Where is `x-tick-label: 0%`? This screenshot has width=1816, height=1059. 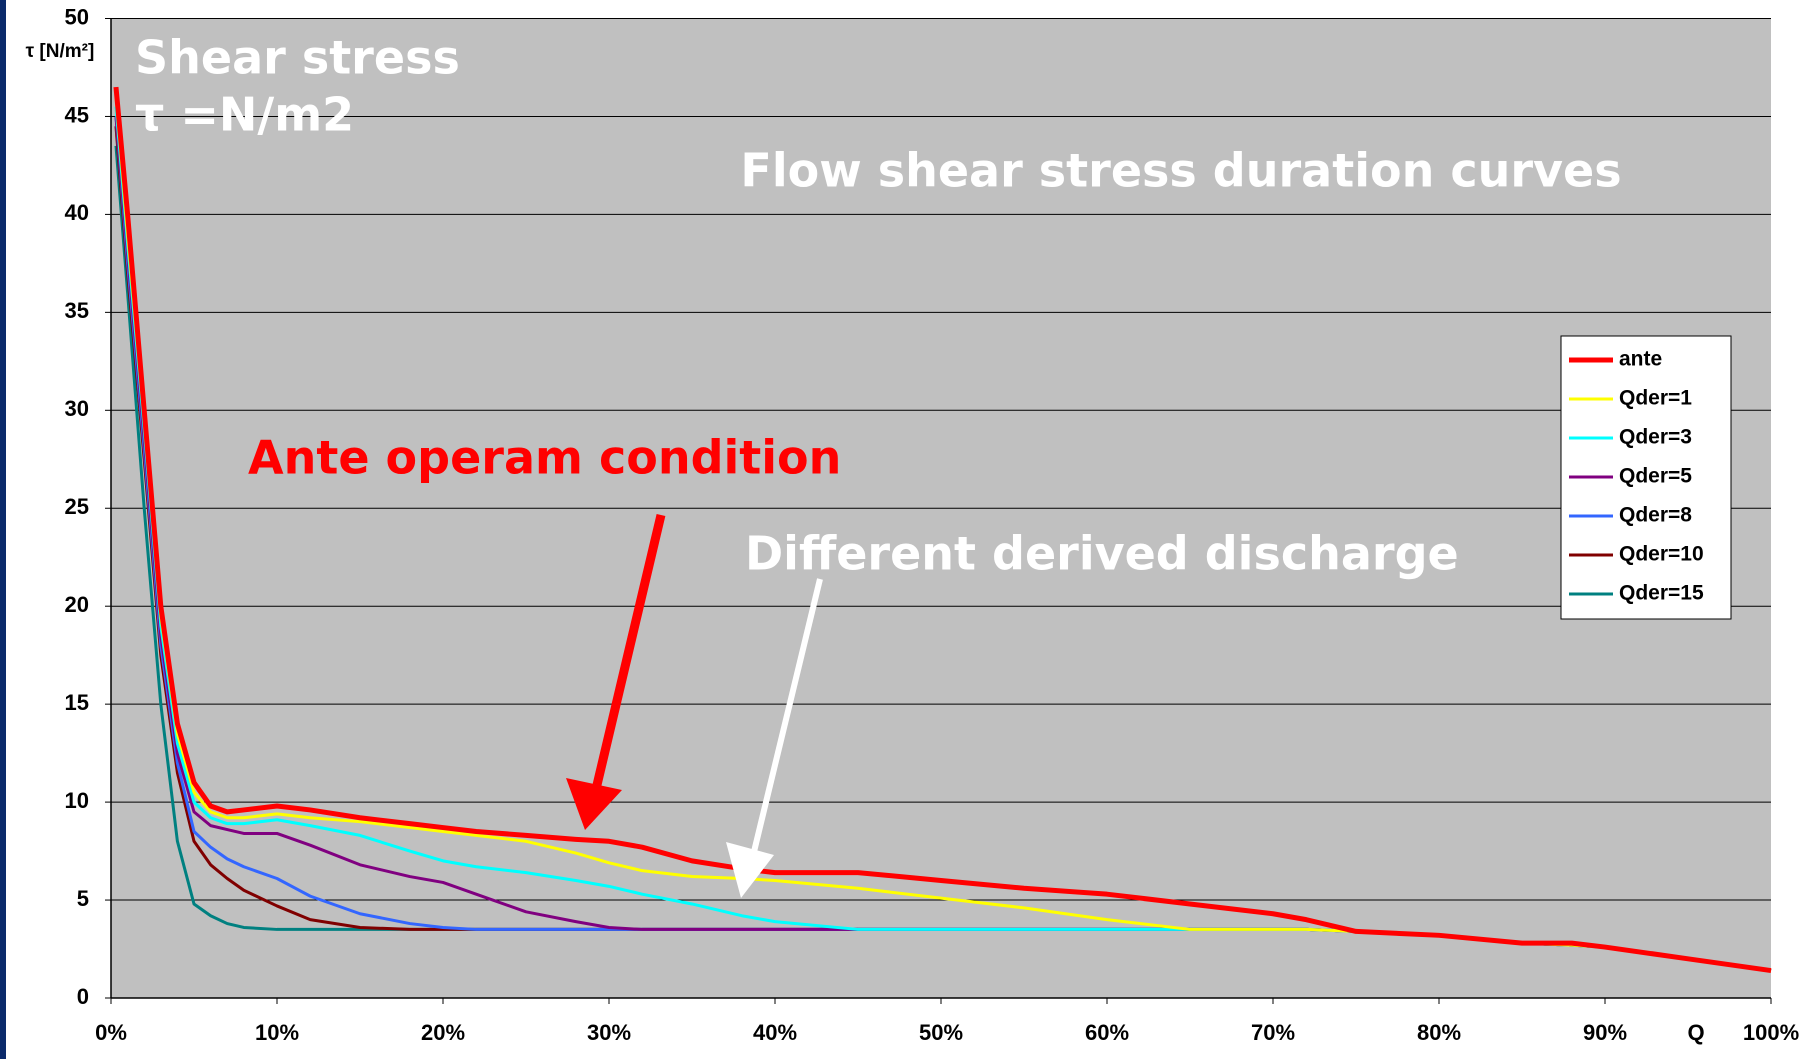
x-tick-label: 0% is located at coordinates (111, 1032).